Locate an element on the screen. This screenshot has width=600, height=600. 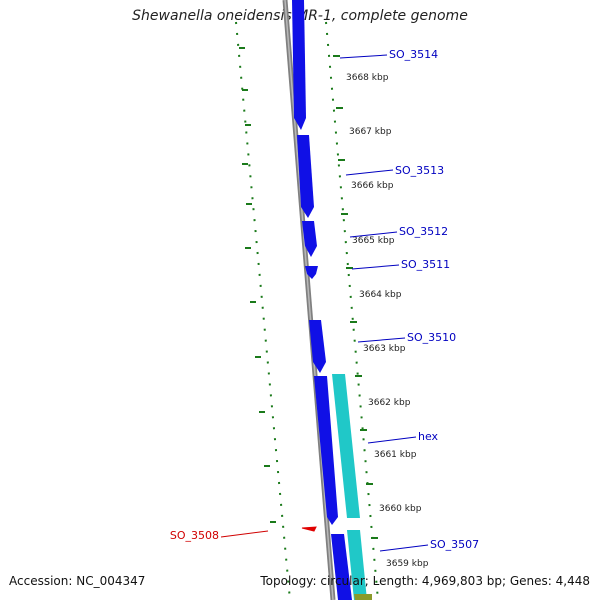
scale-tick-label: 3667 kbp is located at coordinates (370, 132).